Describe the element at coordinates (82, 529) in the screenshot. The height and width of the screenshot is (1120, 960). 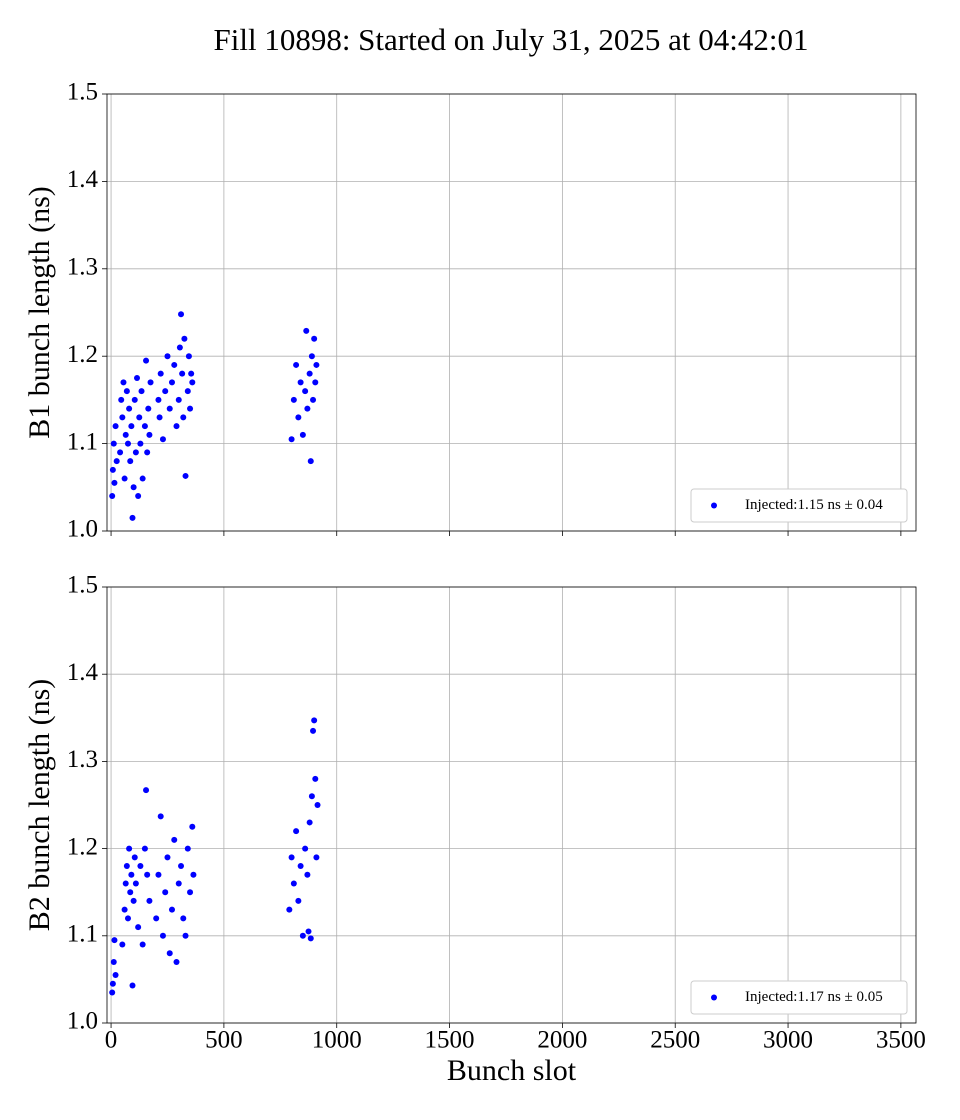
I see `y-tick-label: 1.0` at that location.